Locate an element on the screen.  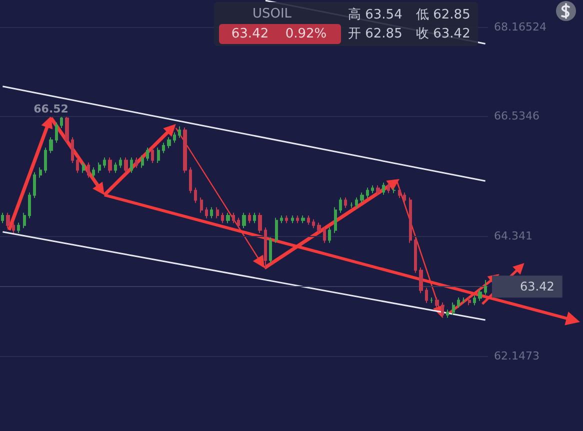
annotation: 66.52 is located at coordinates (51, 109).